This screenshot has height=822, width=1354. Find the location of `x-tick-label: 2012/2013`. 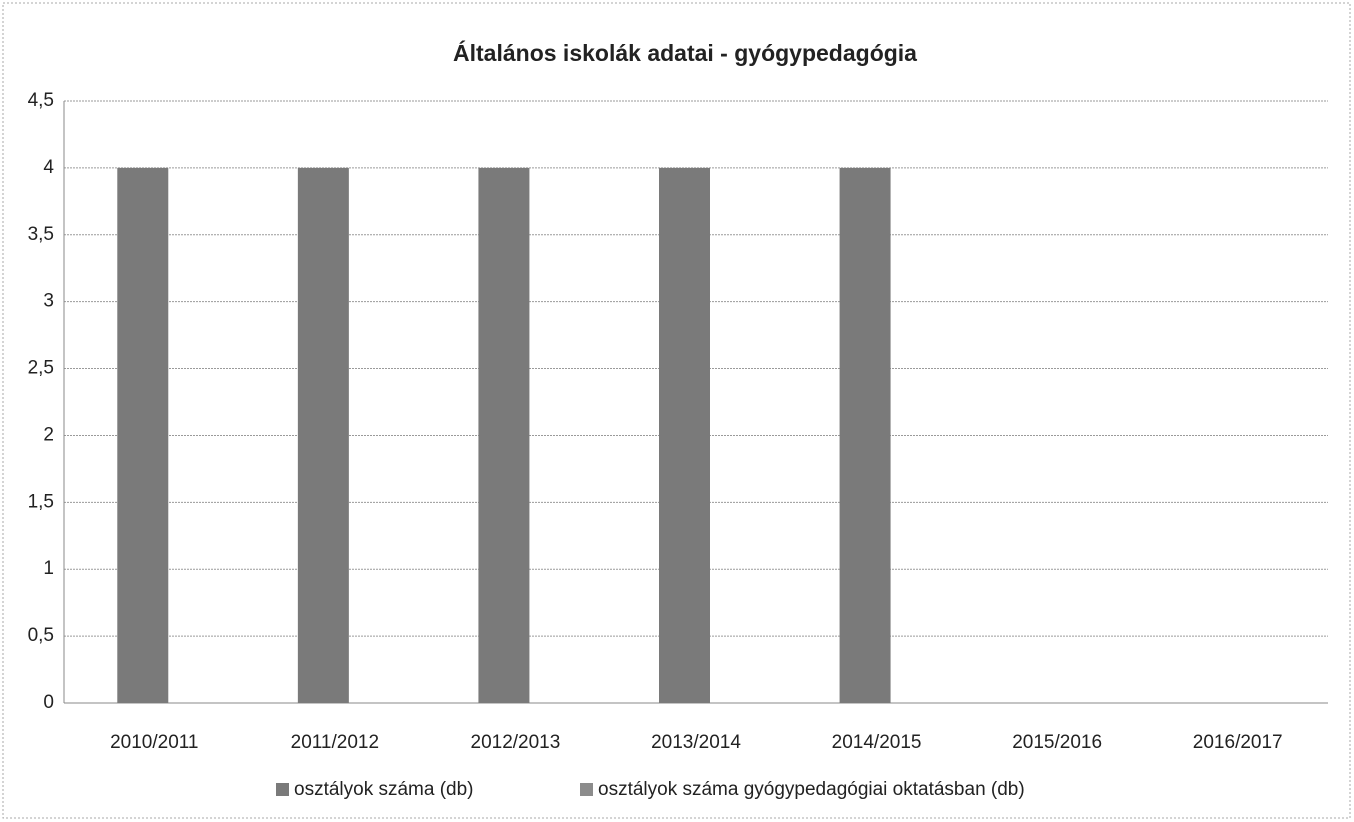

x-tick-label: 2012/2013 is located at coordinates (516, 742).